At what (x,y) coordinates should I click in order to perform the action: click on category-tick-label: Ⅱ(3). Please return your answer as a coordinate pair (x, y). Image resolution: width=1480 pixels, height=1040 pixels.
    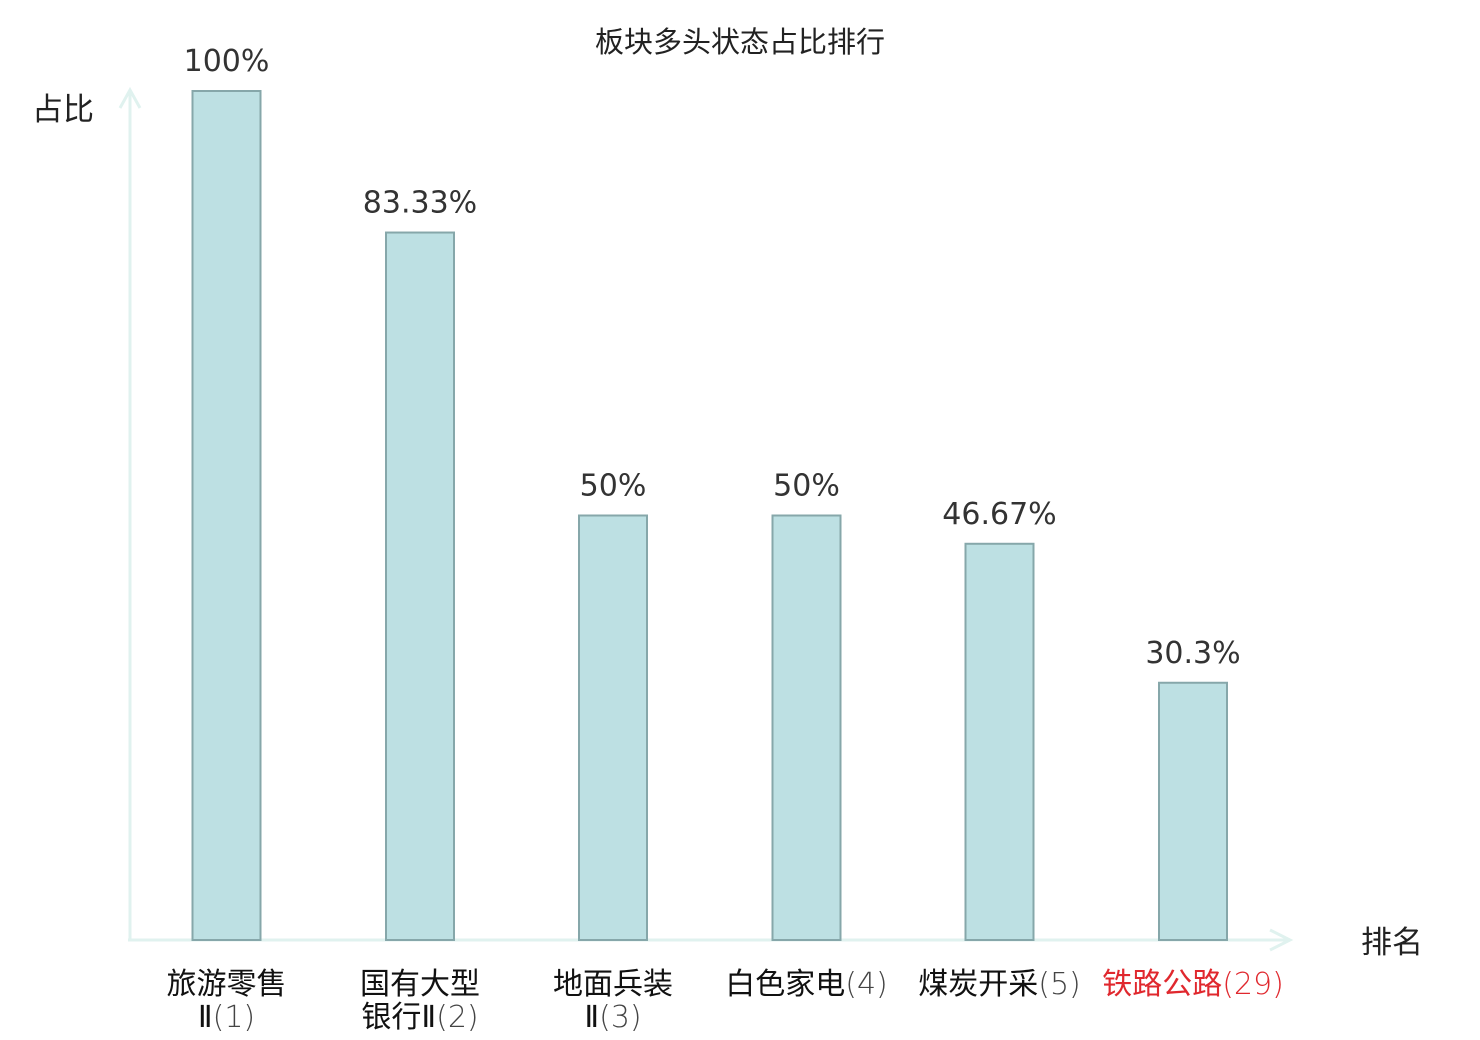
    Looking at the image, I should click on (612, 1017).